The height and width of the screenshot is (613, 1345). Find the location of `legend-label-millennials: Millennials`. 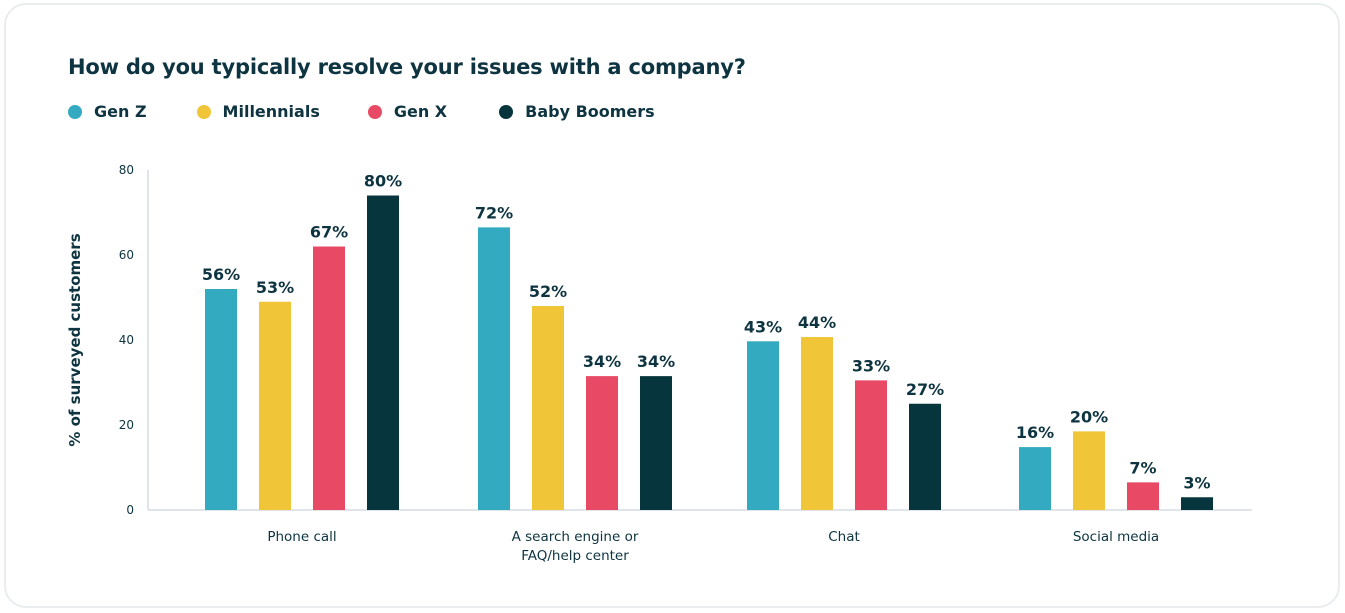

legend-label-millennials: Millennials is located at coordinates (271, 111).